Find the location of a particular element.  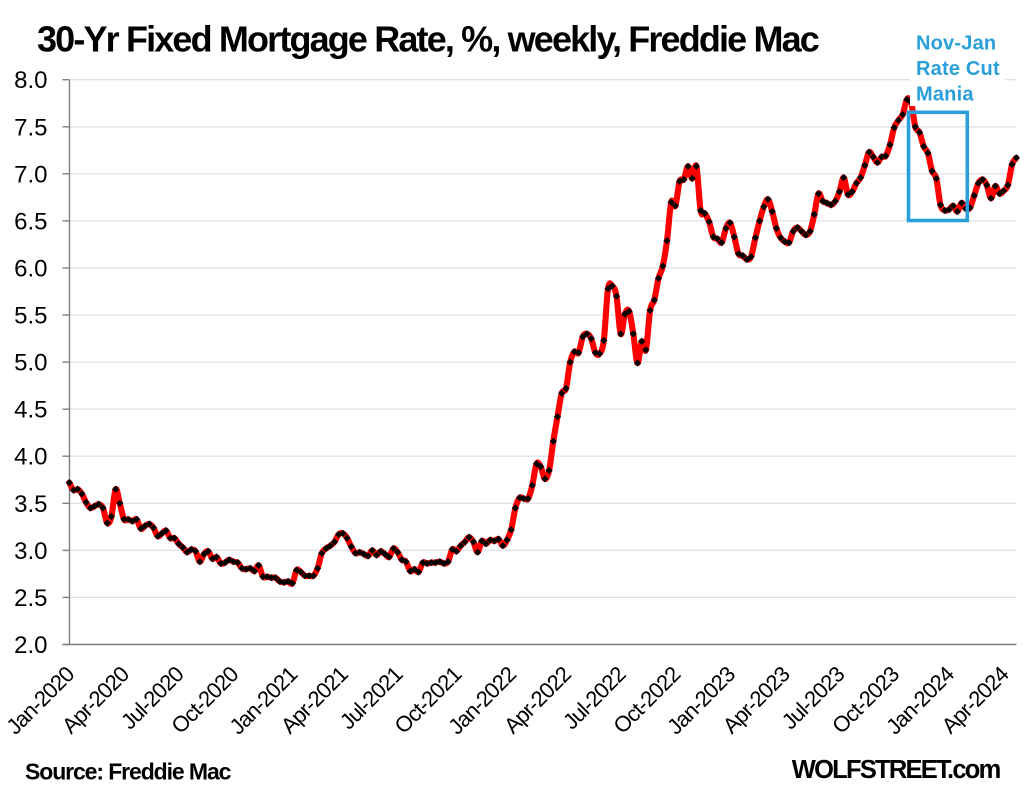

svg-text: 7.5 is located at coordinates (30, 127).